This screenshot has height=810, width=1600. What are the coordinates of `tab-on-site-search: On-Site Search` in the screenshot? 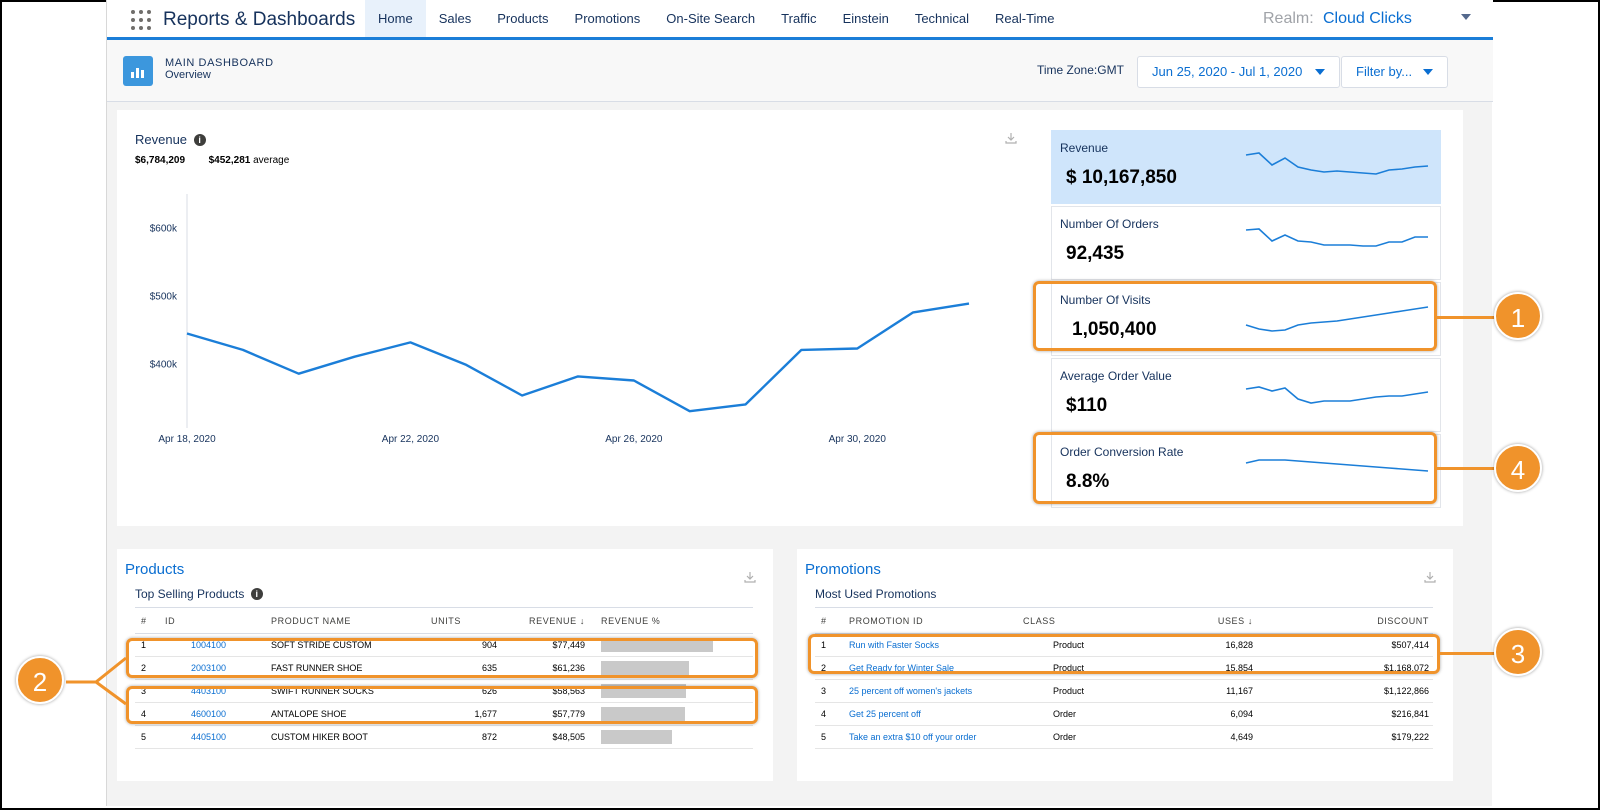 It's located at (711, 18).